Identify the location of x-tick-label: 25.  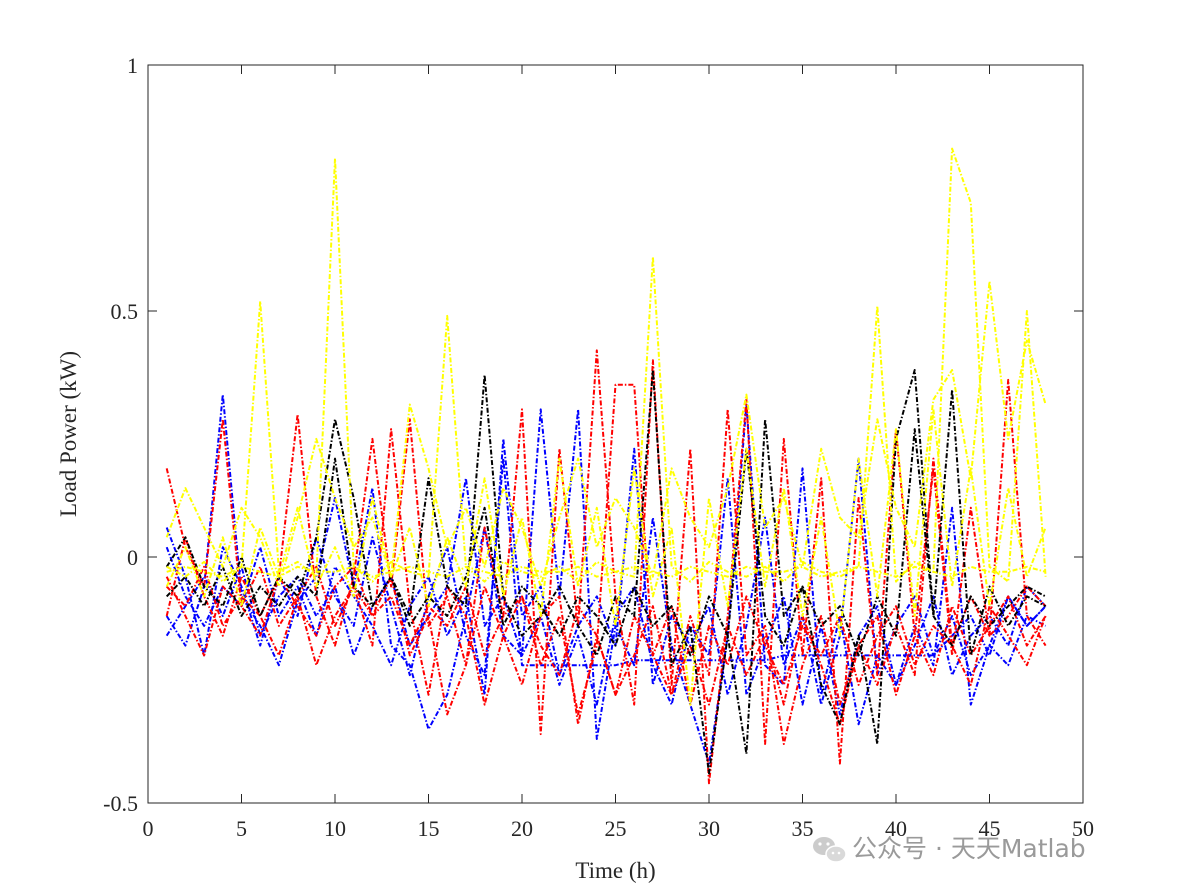
(616, 828).